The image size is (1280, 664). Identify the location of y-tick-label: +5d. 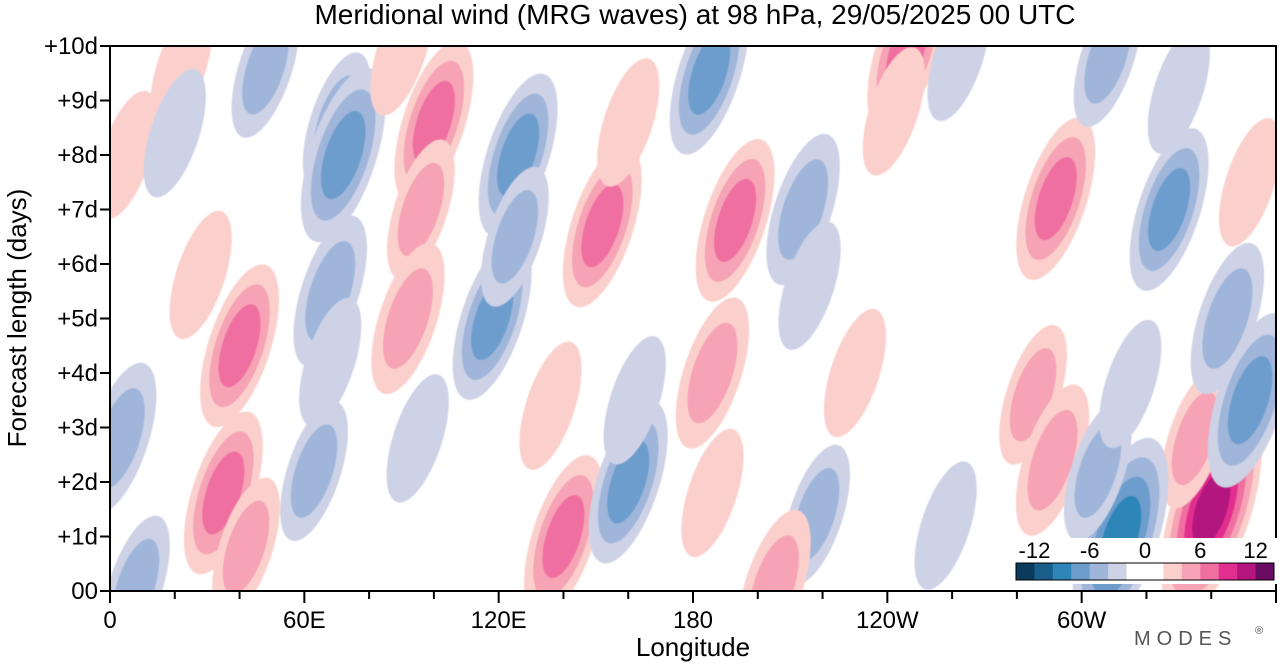
(77, 319).